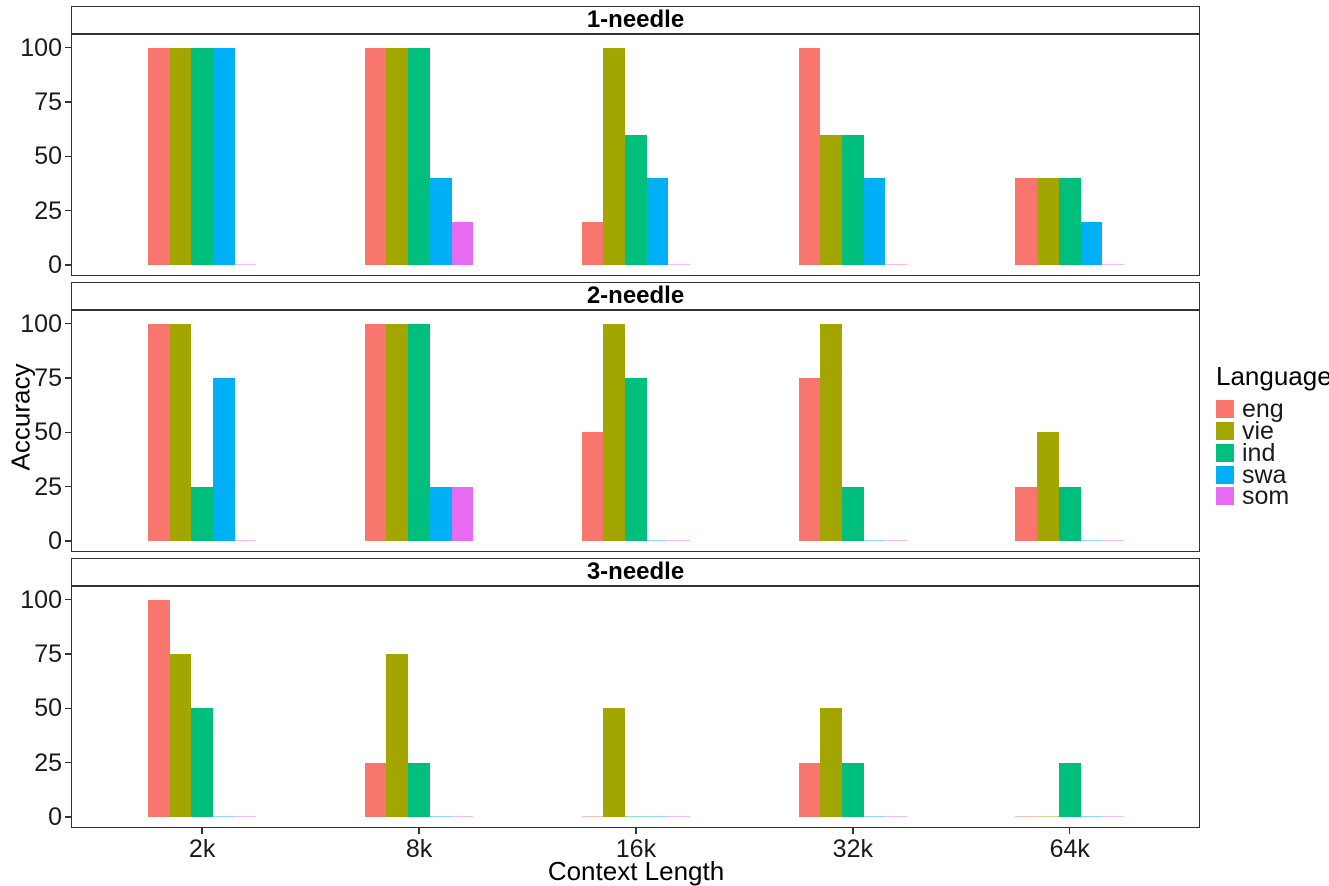 The height and width of the screenshot is (886, 1329). I want to click on bar-3-needle-2k-som, so click(245, 816).